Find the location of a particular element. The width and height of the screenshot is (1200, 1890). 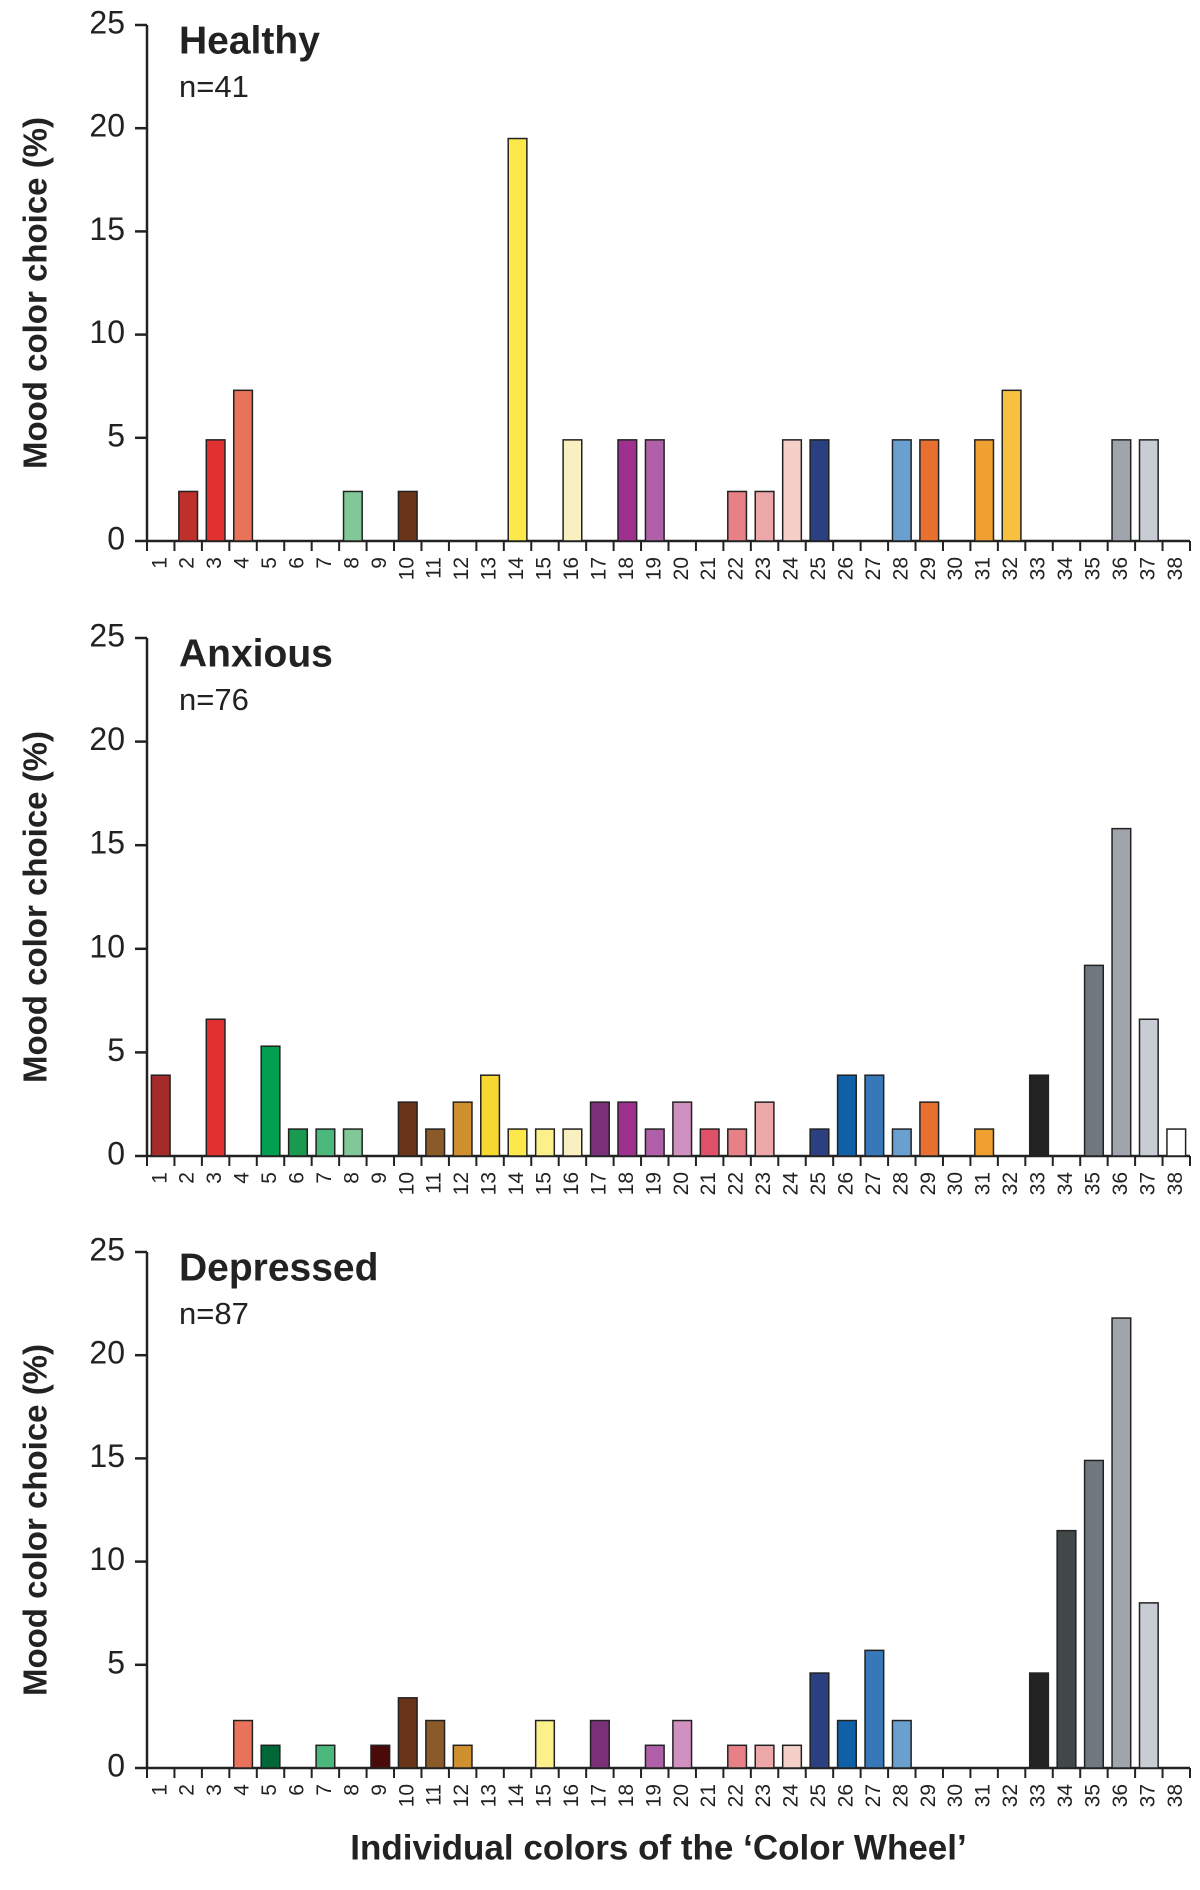

x-tick-label: 37 is located at coordinates (1147, 568).